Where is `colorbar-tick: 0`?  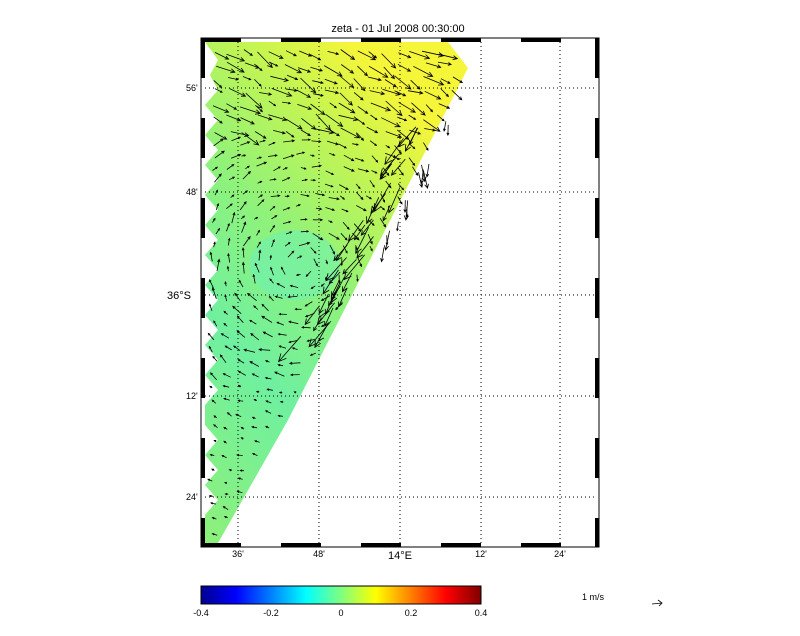 colorbar-tick: 0 is located at coordinates (340, 613).